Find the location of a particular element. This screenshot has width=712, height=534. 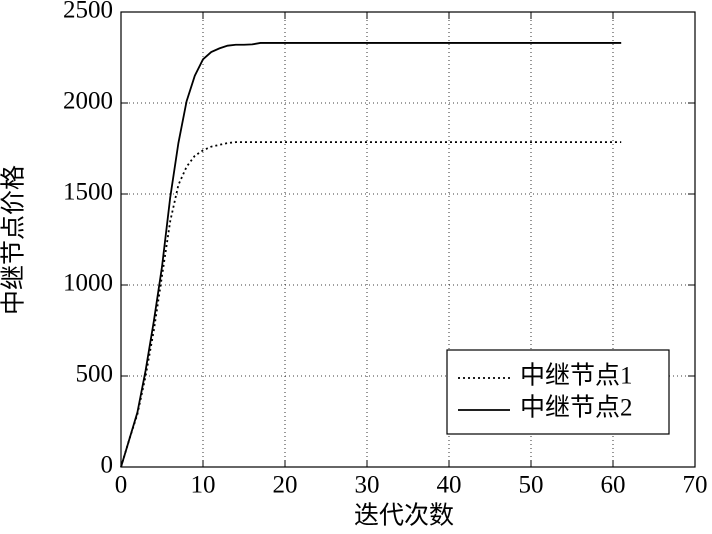

legend-box is located at coordinates (558, 392).